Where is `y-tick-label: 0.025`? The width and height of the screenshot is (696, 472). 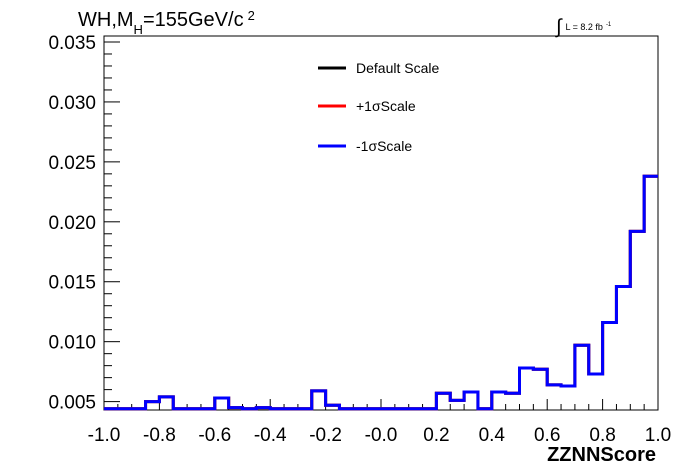 y-tick-label: 0.025 is located at coordinates (72, 163).